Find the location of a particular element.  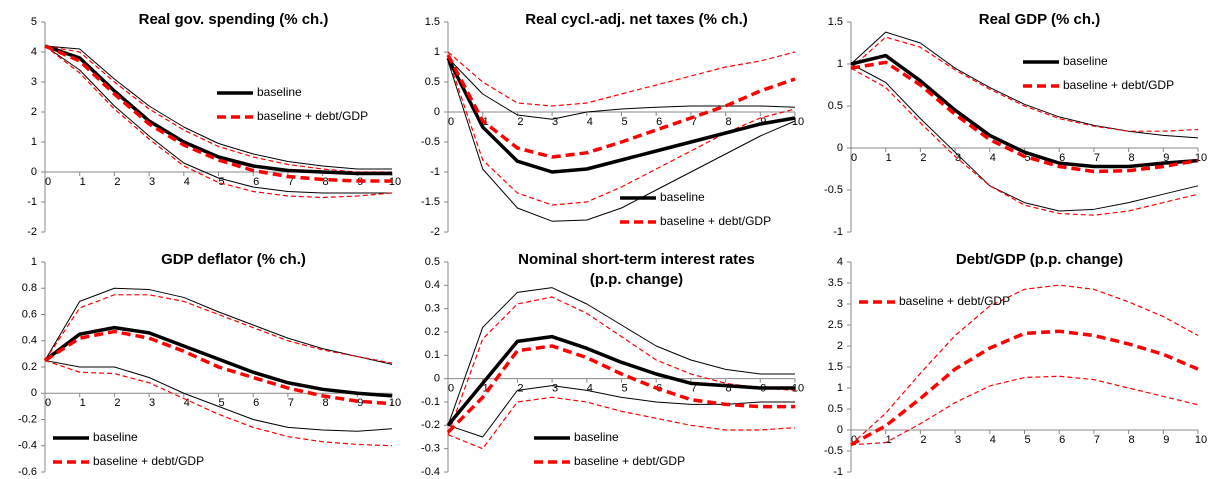

y-tick-label: 1.5 is located at coordinates (432, 22).